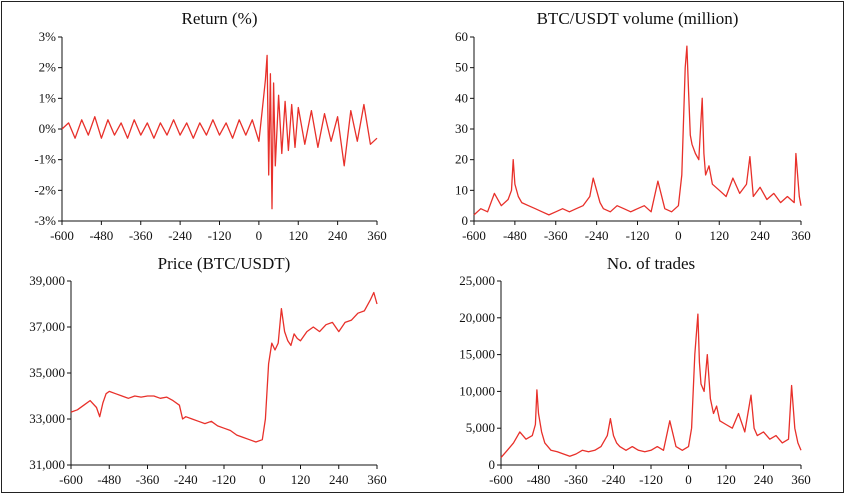 This screenshot has width=847, height=496. What do you see at coordinates (48, 67) in the screenshot?
I see `y-tick-label: 2%` at bounding box center [48, 67].